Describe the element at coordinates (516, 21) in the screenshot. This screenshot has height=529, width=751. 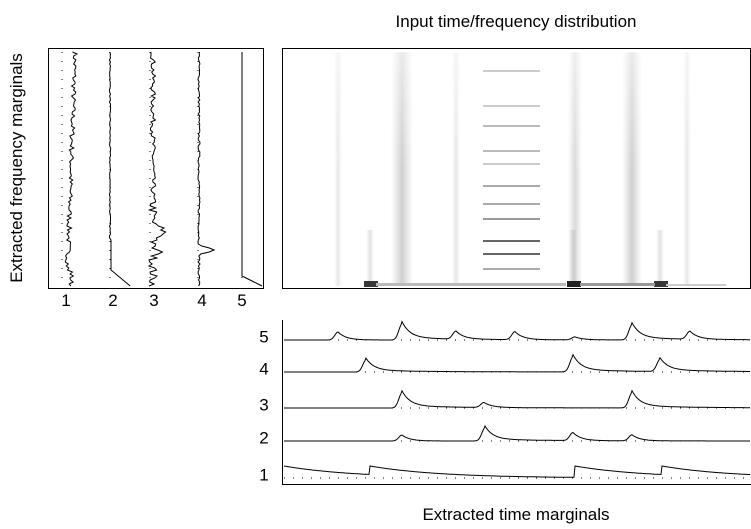
I see `spectrogram-title: Input time/frequency distribution` at that location.